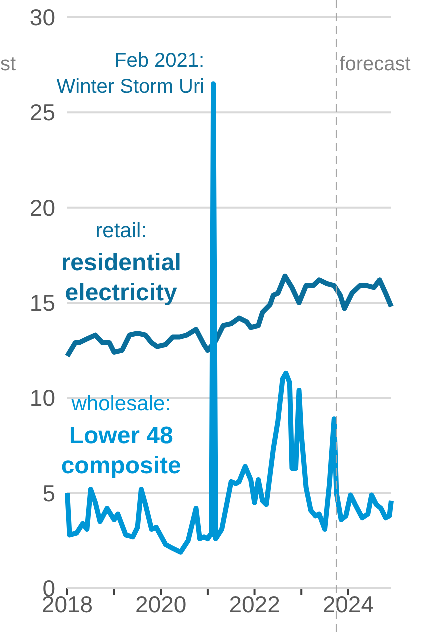  Describe the element at coordinates (43, 398) in the screenshot. I see `y-tick-label: 10` at that location.